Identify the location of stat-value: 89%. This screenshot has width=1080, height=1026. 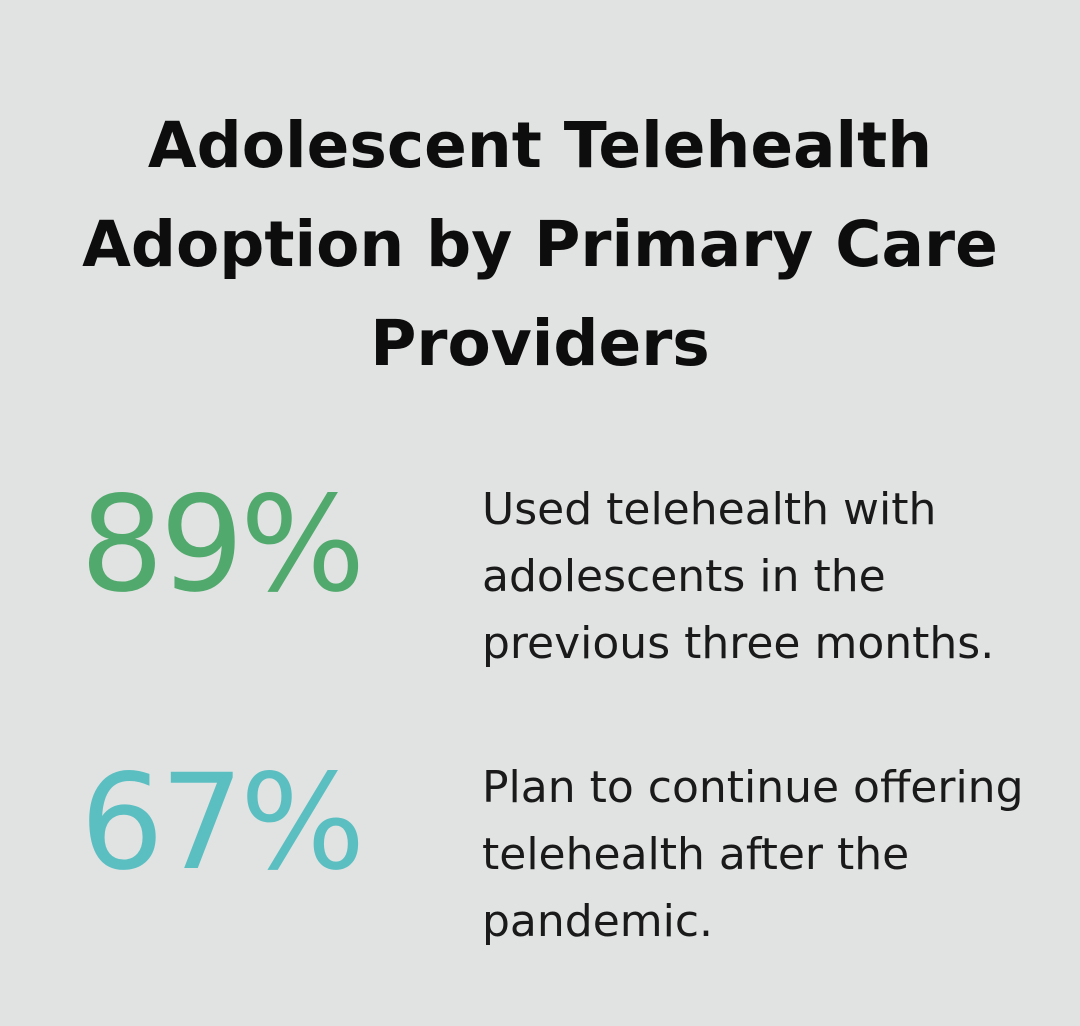
(222, 545).